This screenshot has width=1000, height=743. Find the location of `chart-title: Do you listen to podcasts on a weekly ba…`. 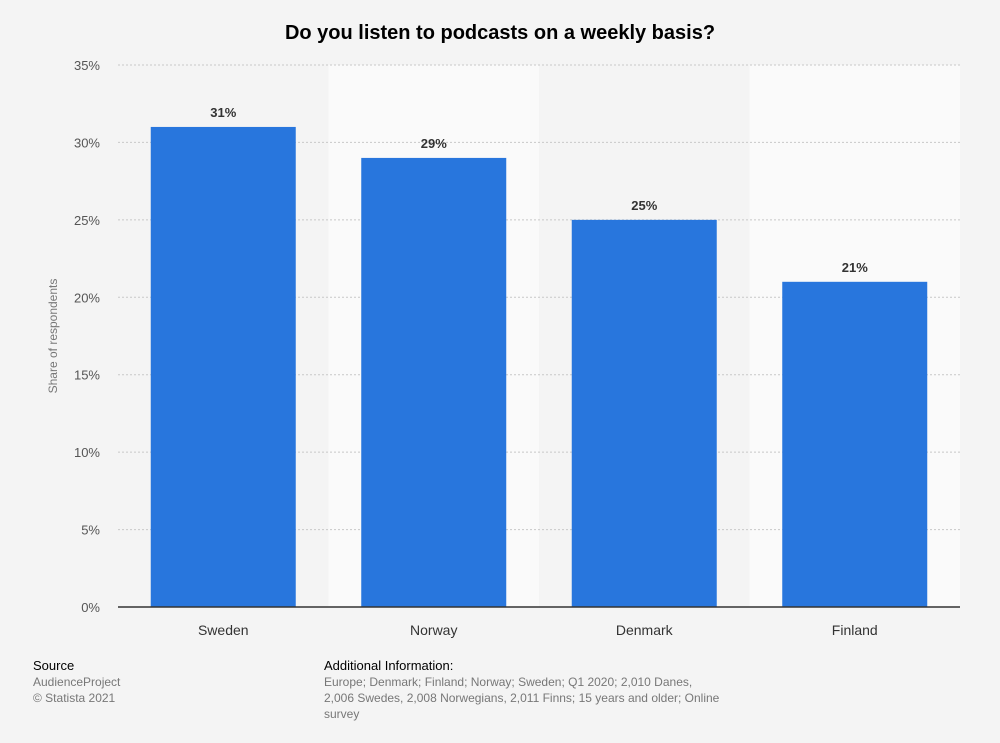

chart-title: Do you listen to podcasts on a weekly ba… is located at coordinates (500, 33).